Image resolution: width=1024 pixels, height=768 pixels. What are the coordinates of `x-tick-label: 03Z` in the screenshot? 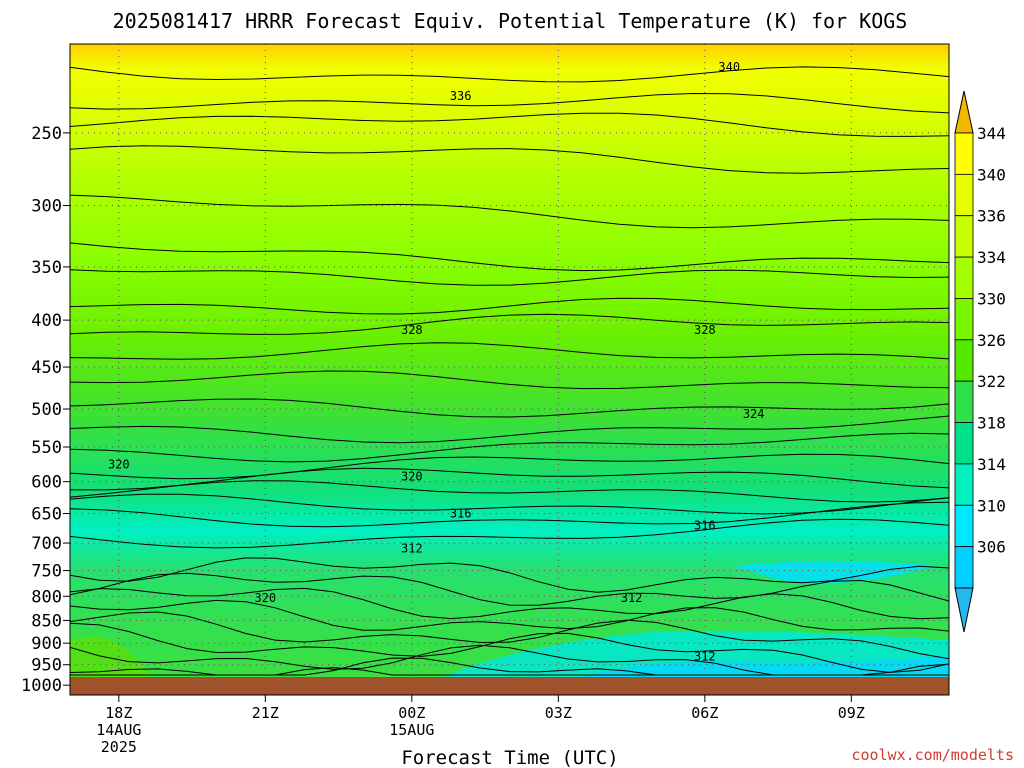 It's located at (558, 713).